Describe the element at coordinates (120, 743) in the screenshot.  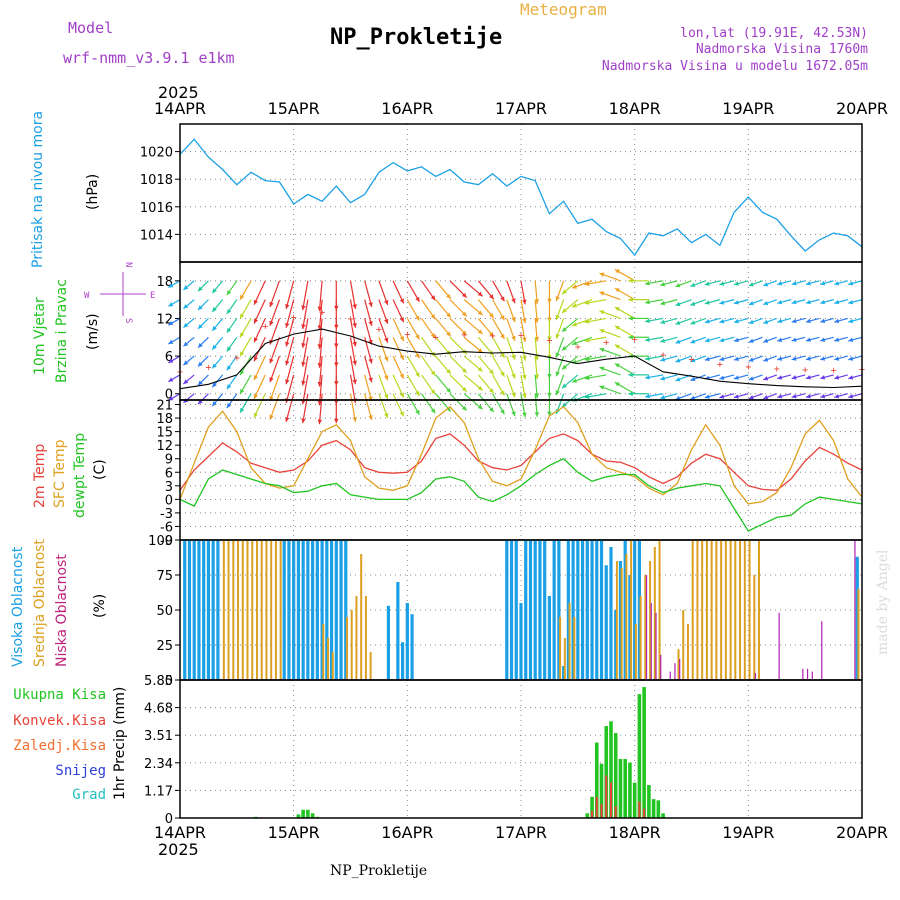
I see `precip-unit: 1hr Precip (mm)` at that location.